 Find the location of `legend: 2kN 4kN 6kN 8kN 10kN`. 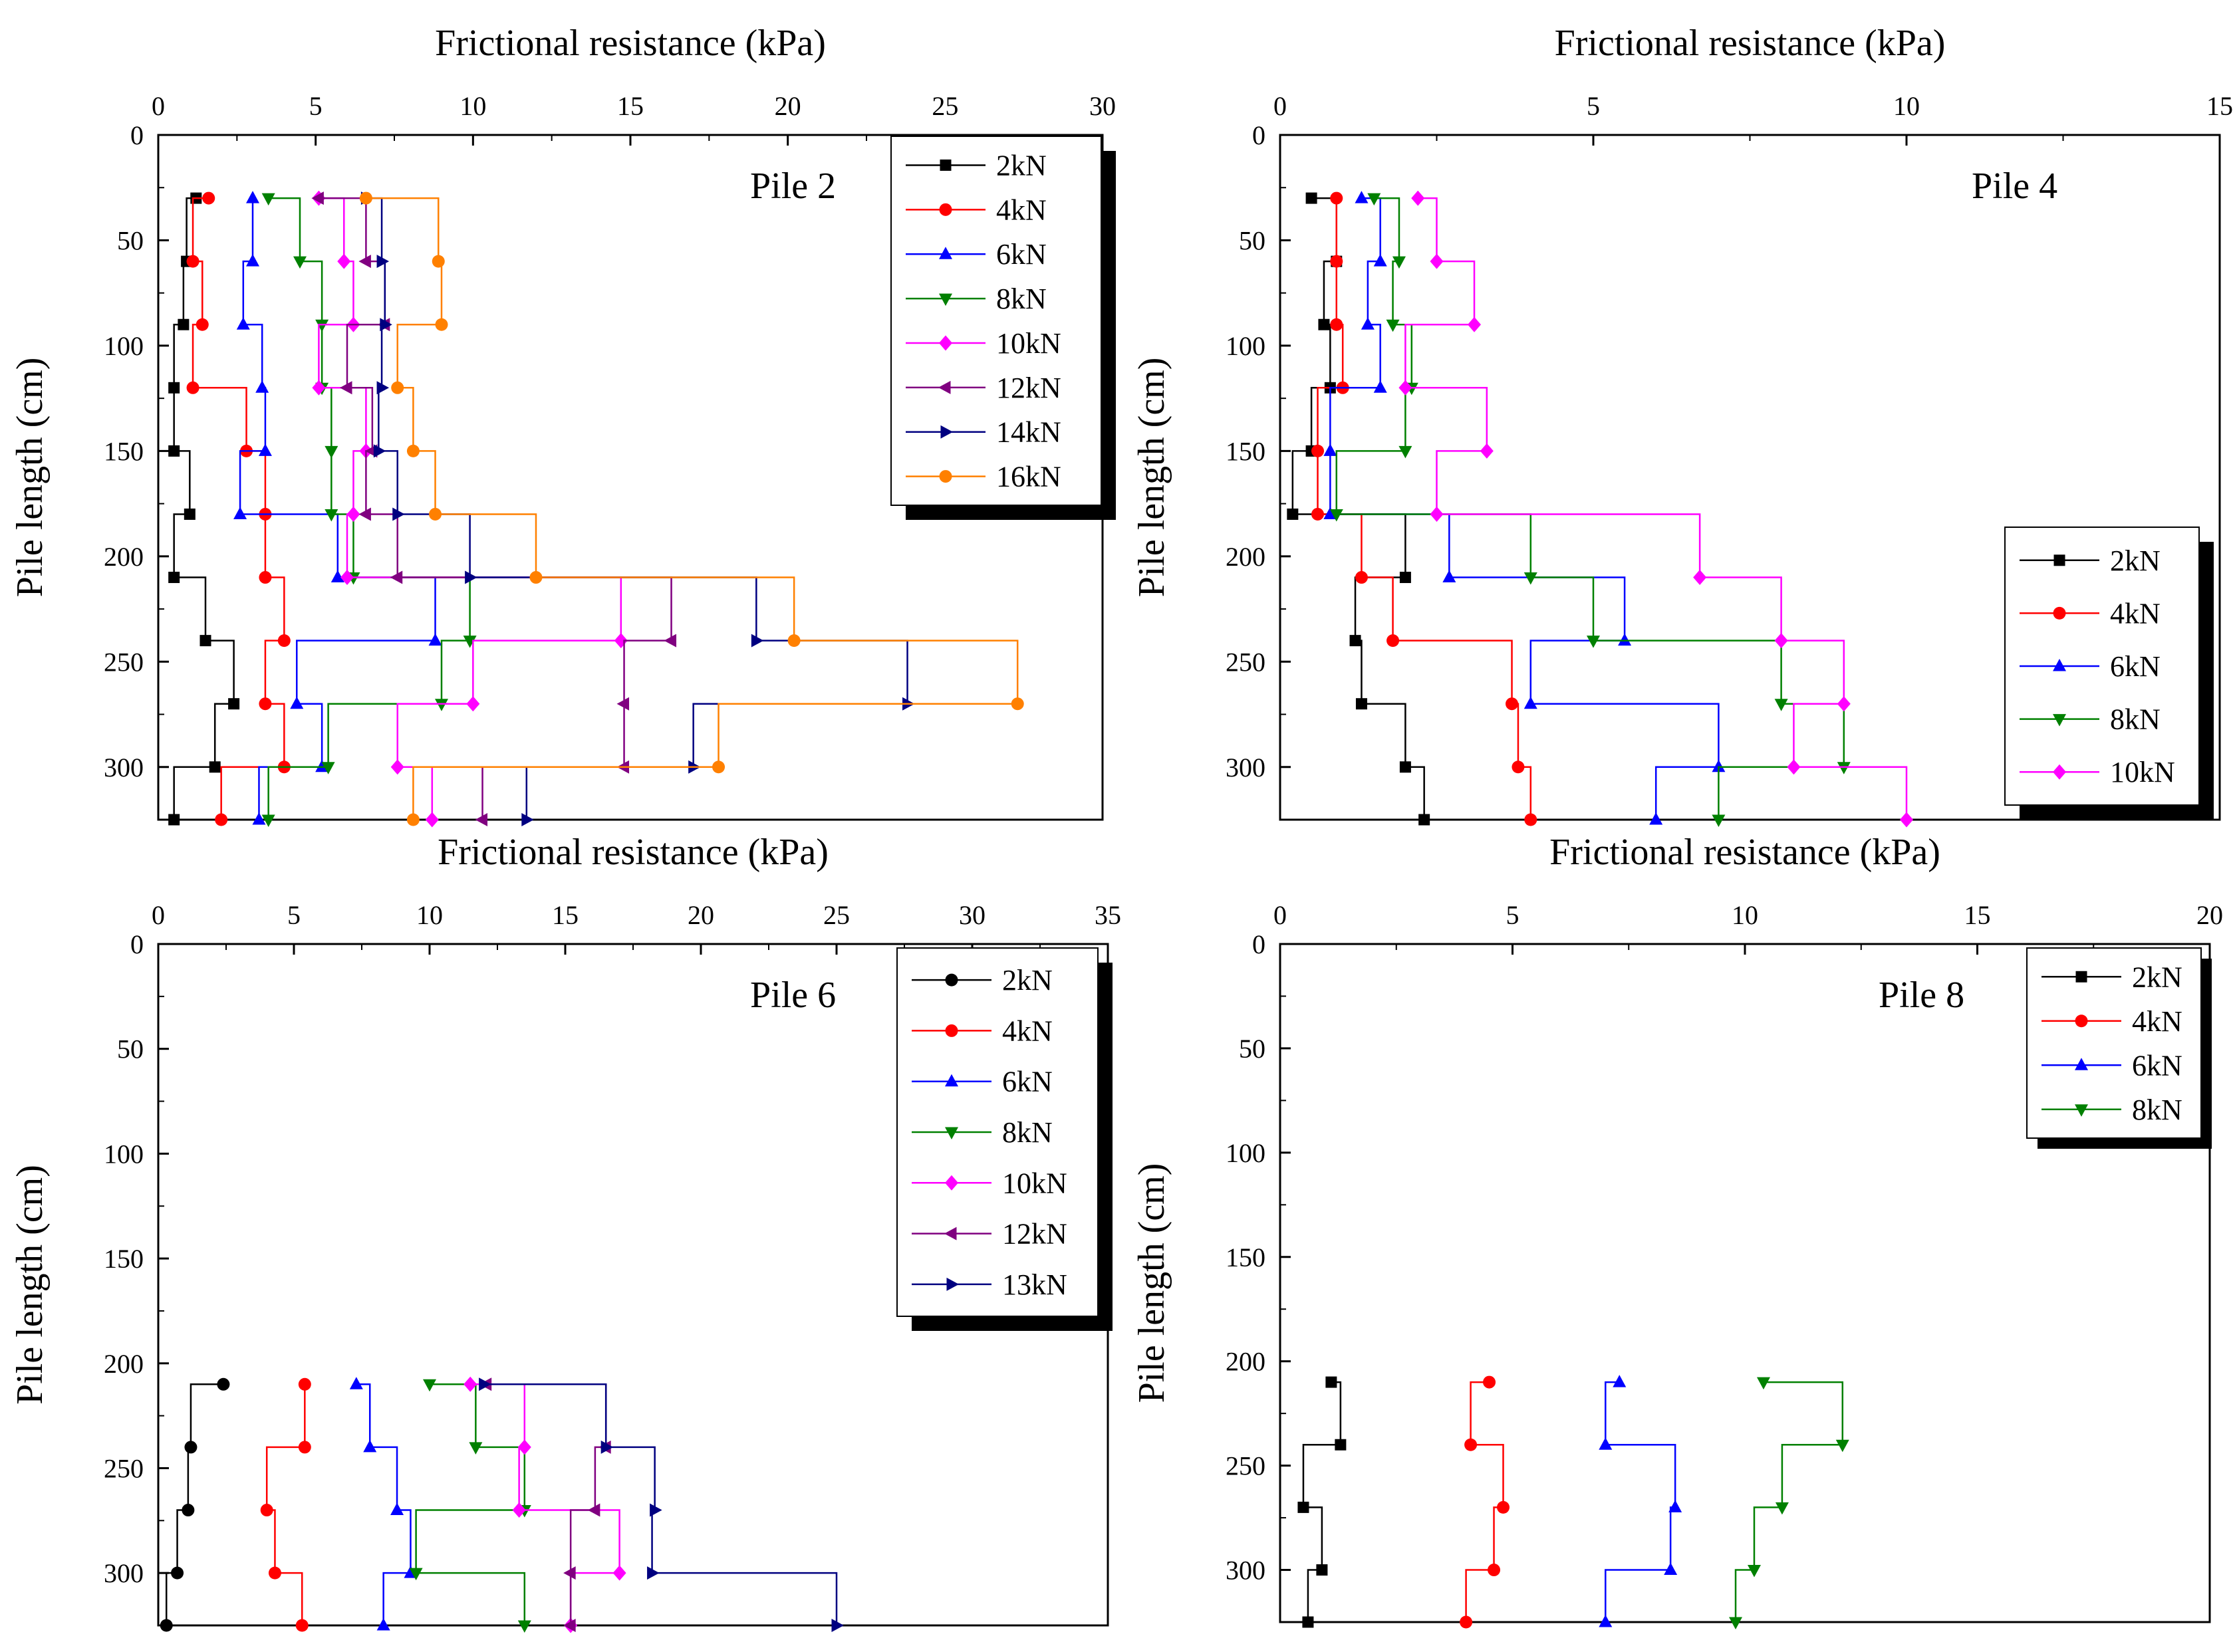

legend: 2kN 4kN 6kN 8kN 10kN is located at coordinates (2109, 673).